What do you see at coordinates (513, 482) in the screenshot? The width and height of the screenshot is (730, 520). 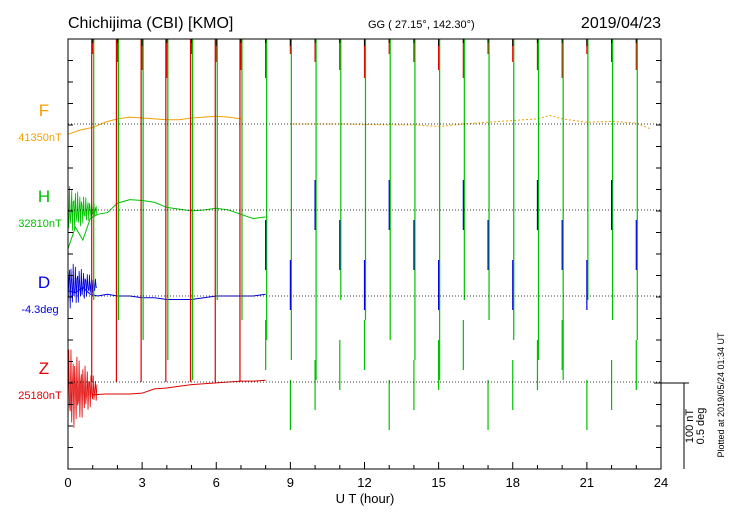 I see `x-tick-label: 18` at bounding box center [513, 482].